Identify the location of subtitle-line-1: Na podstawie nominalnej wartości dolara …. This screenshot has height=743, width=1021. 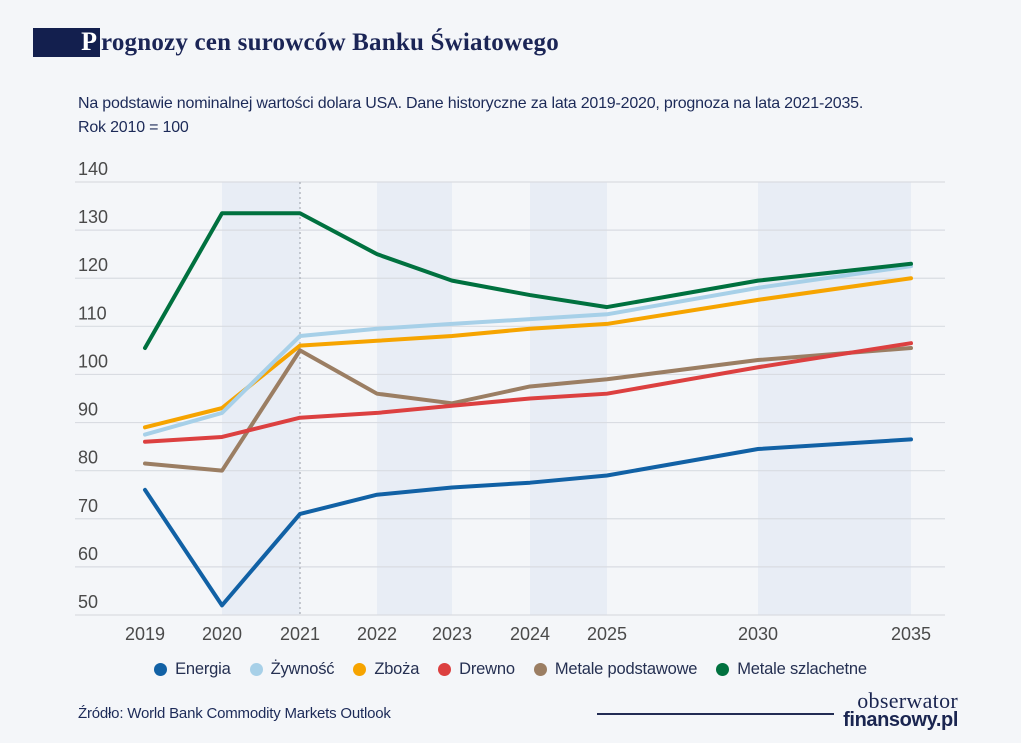
(471, 103).